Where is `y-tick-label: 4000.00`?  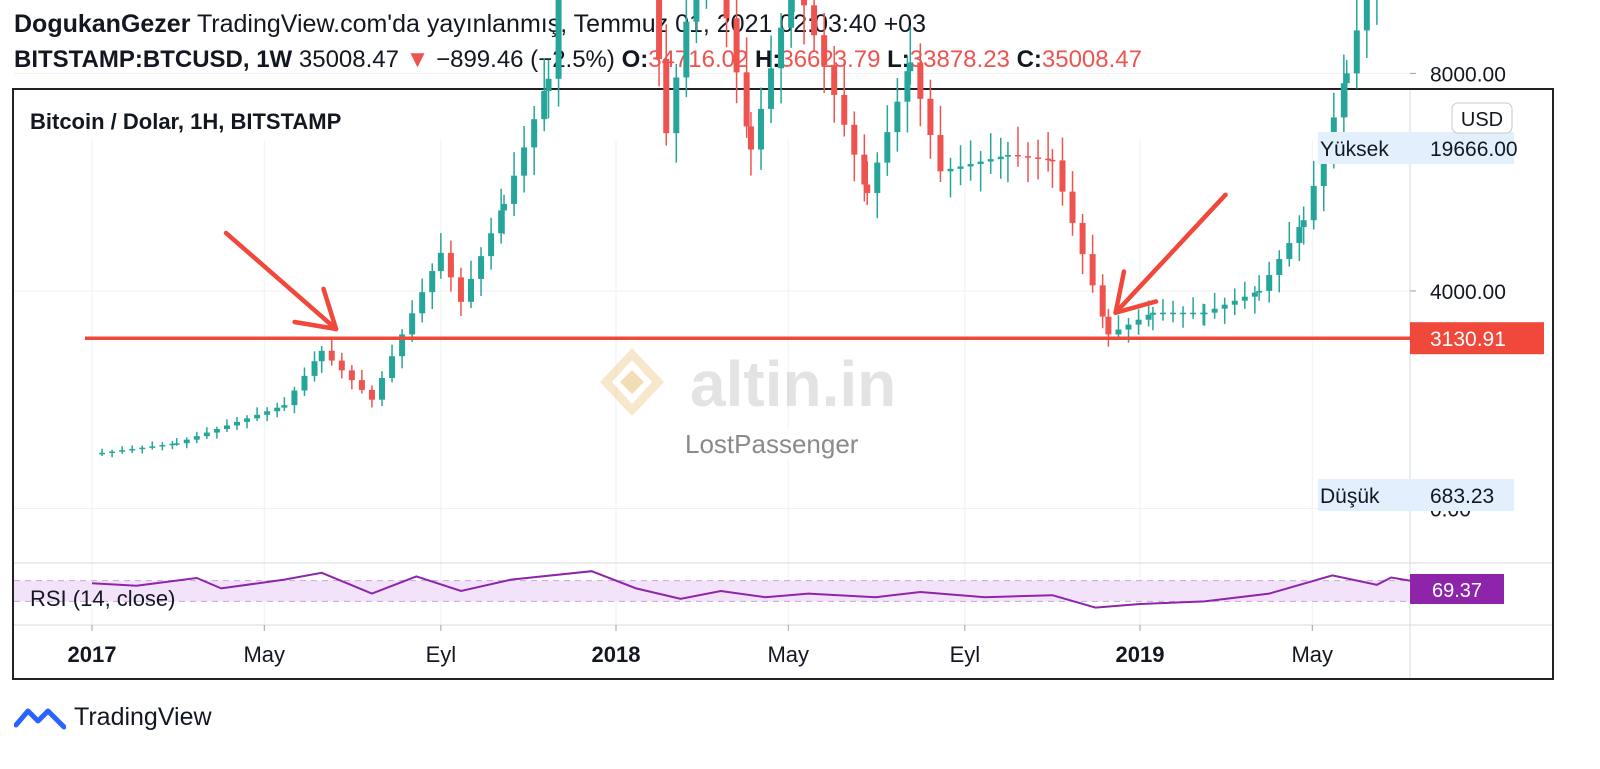
y-tick-label: 4000.00 is located at coordinates (1468, 292).